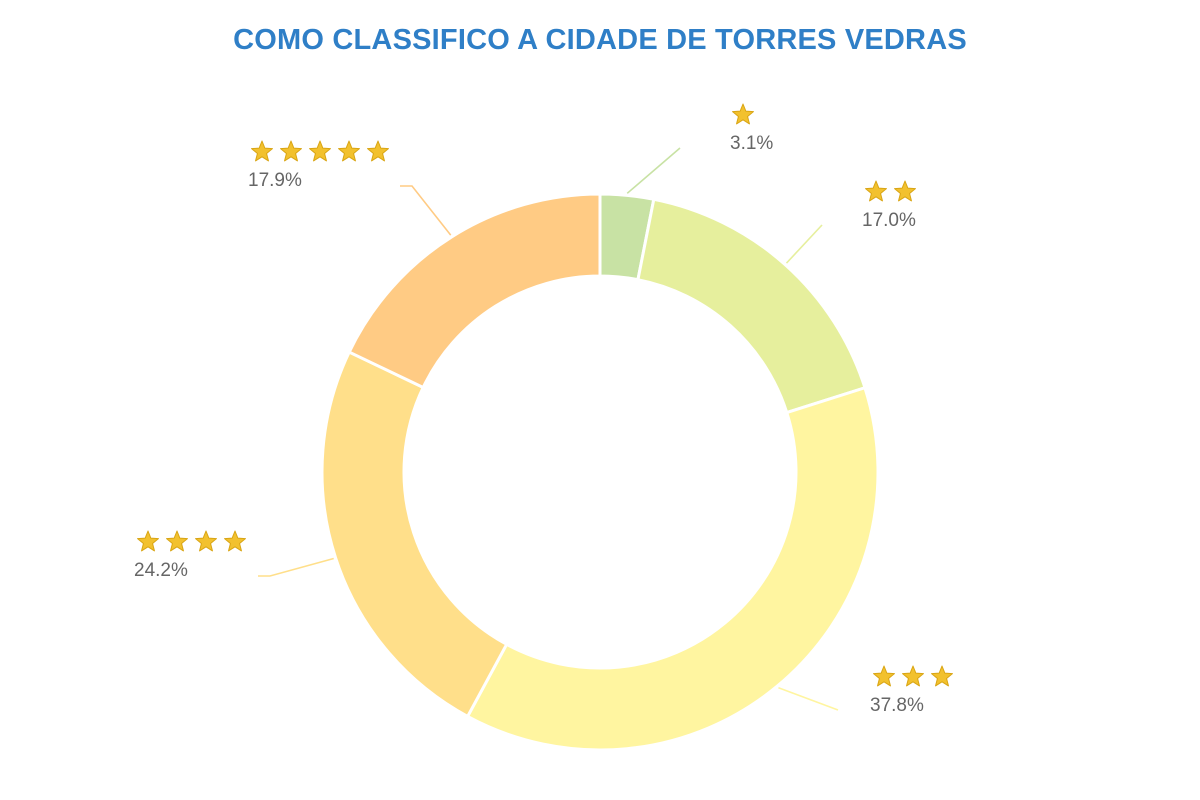 This screenshot has width=1200, height=800. What do you see at coordinates (804, 244) in the screenshot?
I see `leader-line-2-stars` at bounding box center [804, 244].